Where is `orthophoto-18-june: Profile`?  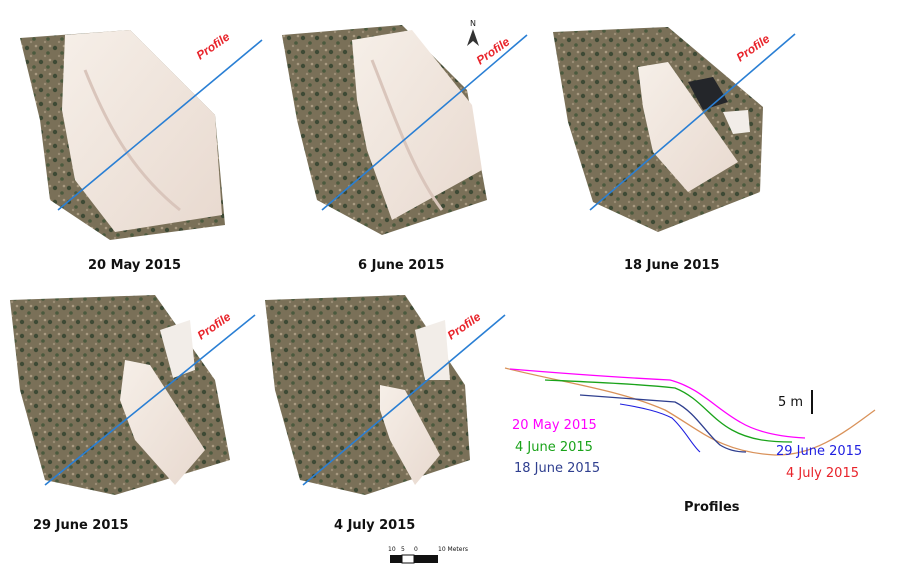 orthophoto-18-june: Profile is located at coordinates (674, 129).